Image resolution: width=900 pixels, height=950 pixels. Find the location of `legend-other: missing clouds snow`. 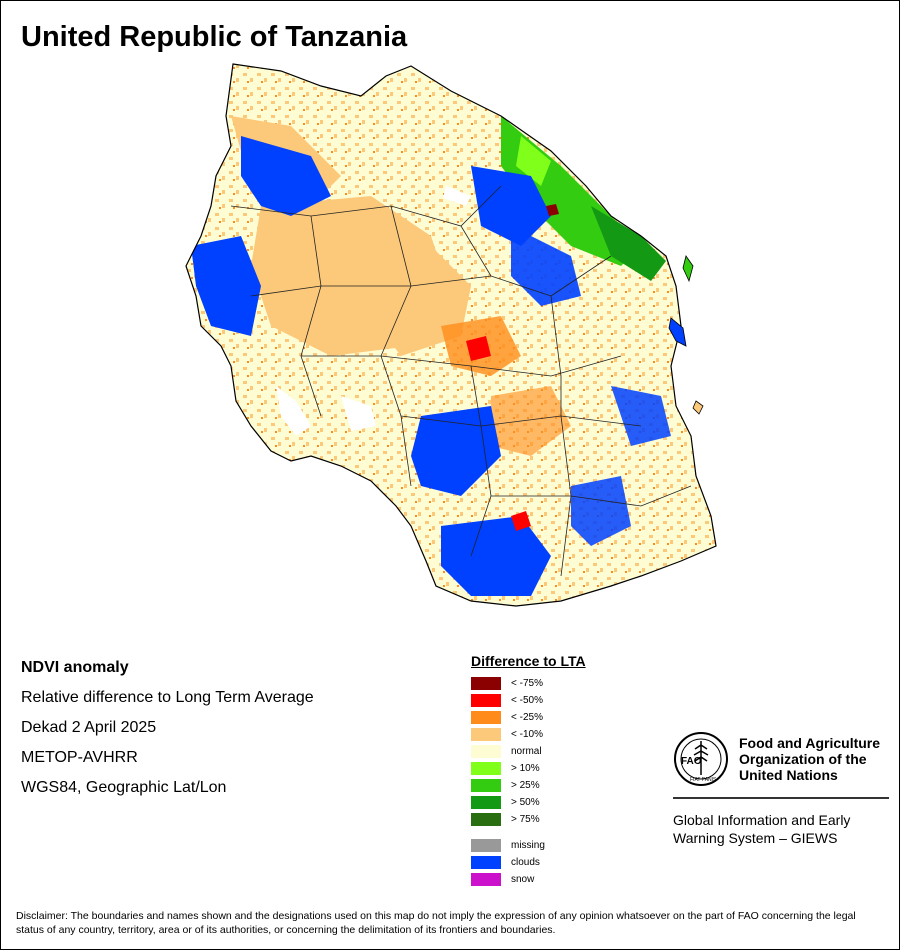

legend-other: missing clouds snow is located at coordinates (528, 862).